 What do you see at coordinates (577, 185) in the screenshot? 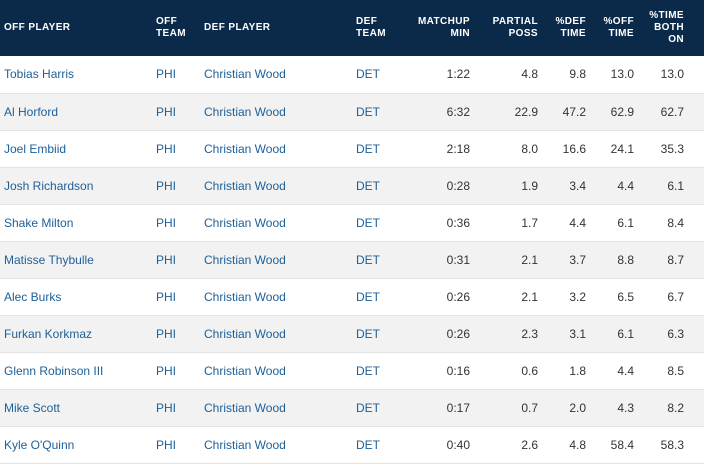
I see `def-time-cell: 3.4` at bounding box center [577, 185].